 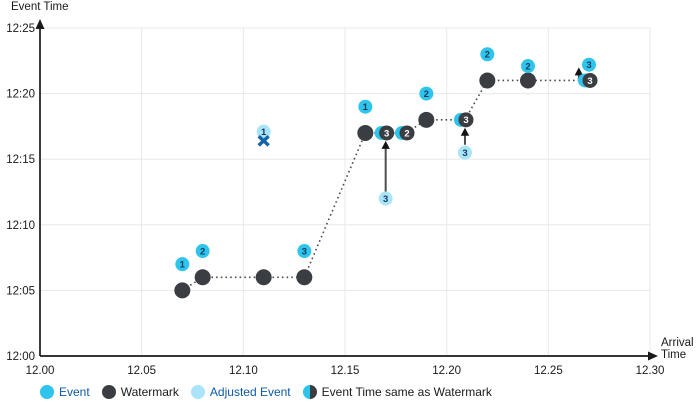 I want to click on legend-item-adjusted: Adjusted Event, so click(x=240, y=392).